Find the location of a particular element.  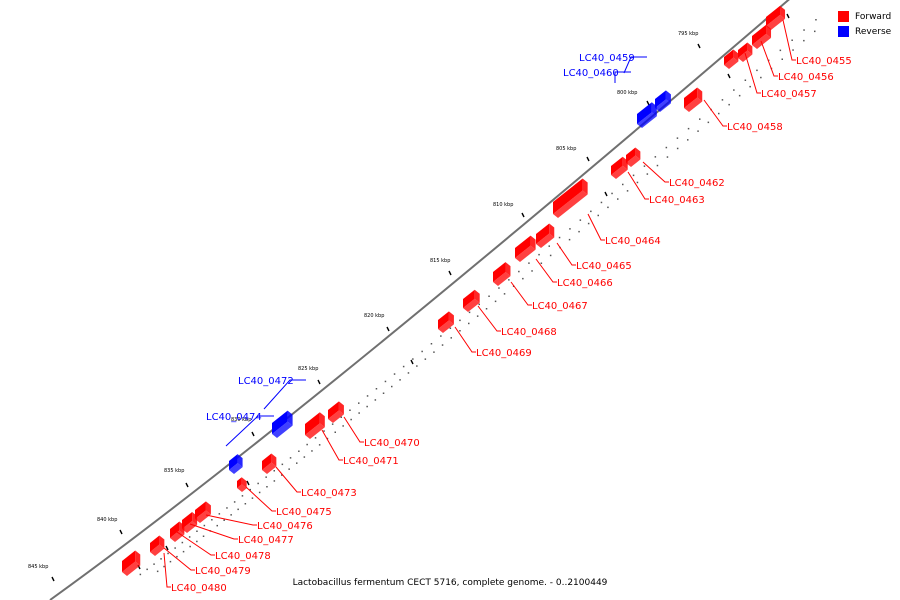

gene-label-lc40_0480: LC40_0480 is located at coordinates (199, 588).